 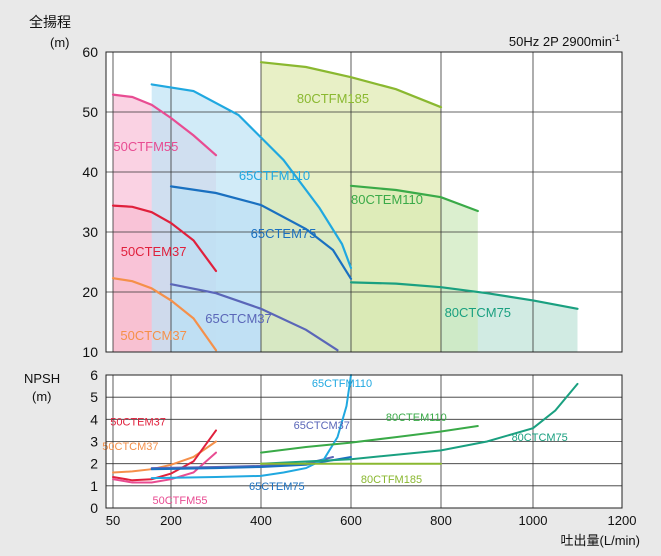 What do you see at coordinates (113, 520) in the screenshot?
I see `x-tick-label: 50` at bounding box center [113, 520].